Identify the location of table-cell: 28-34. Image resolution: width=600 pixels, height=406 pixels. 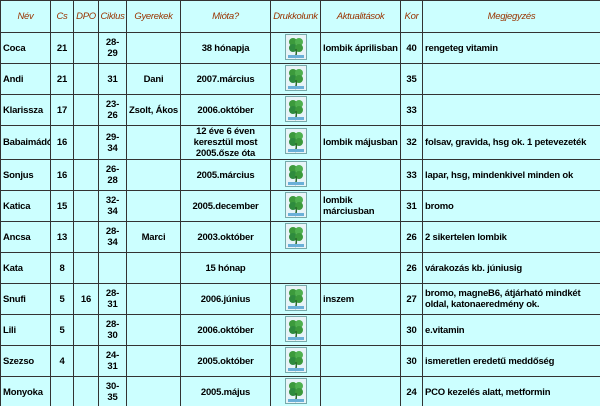
(112, 237).